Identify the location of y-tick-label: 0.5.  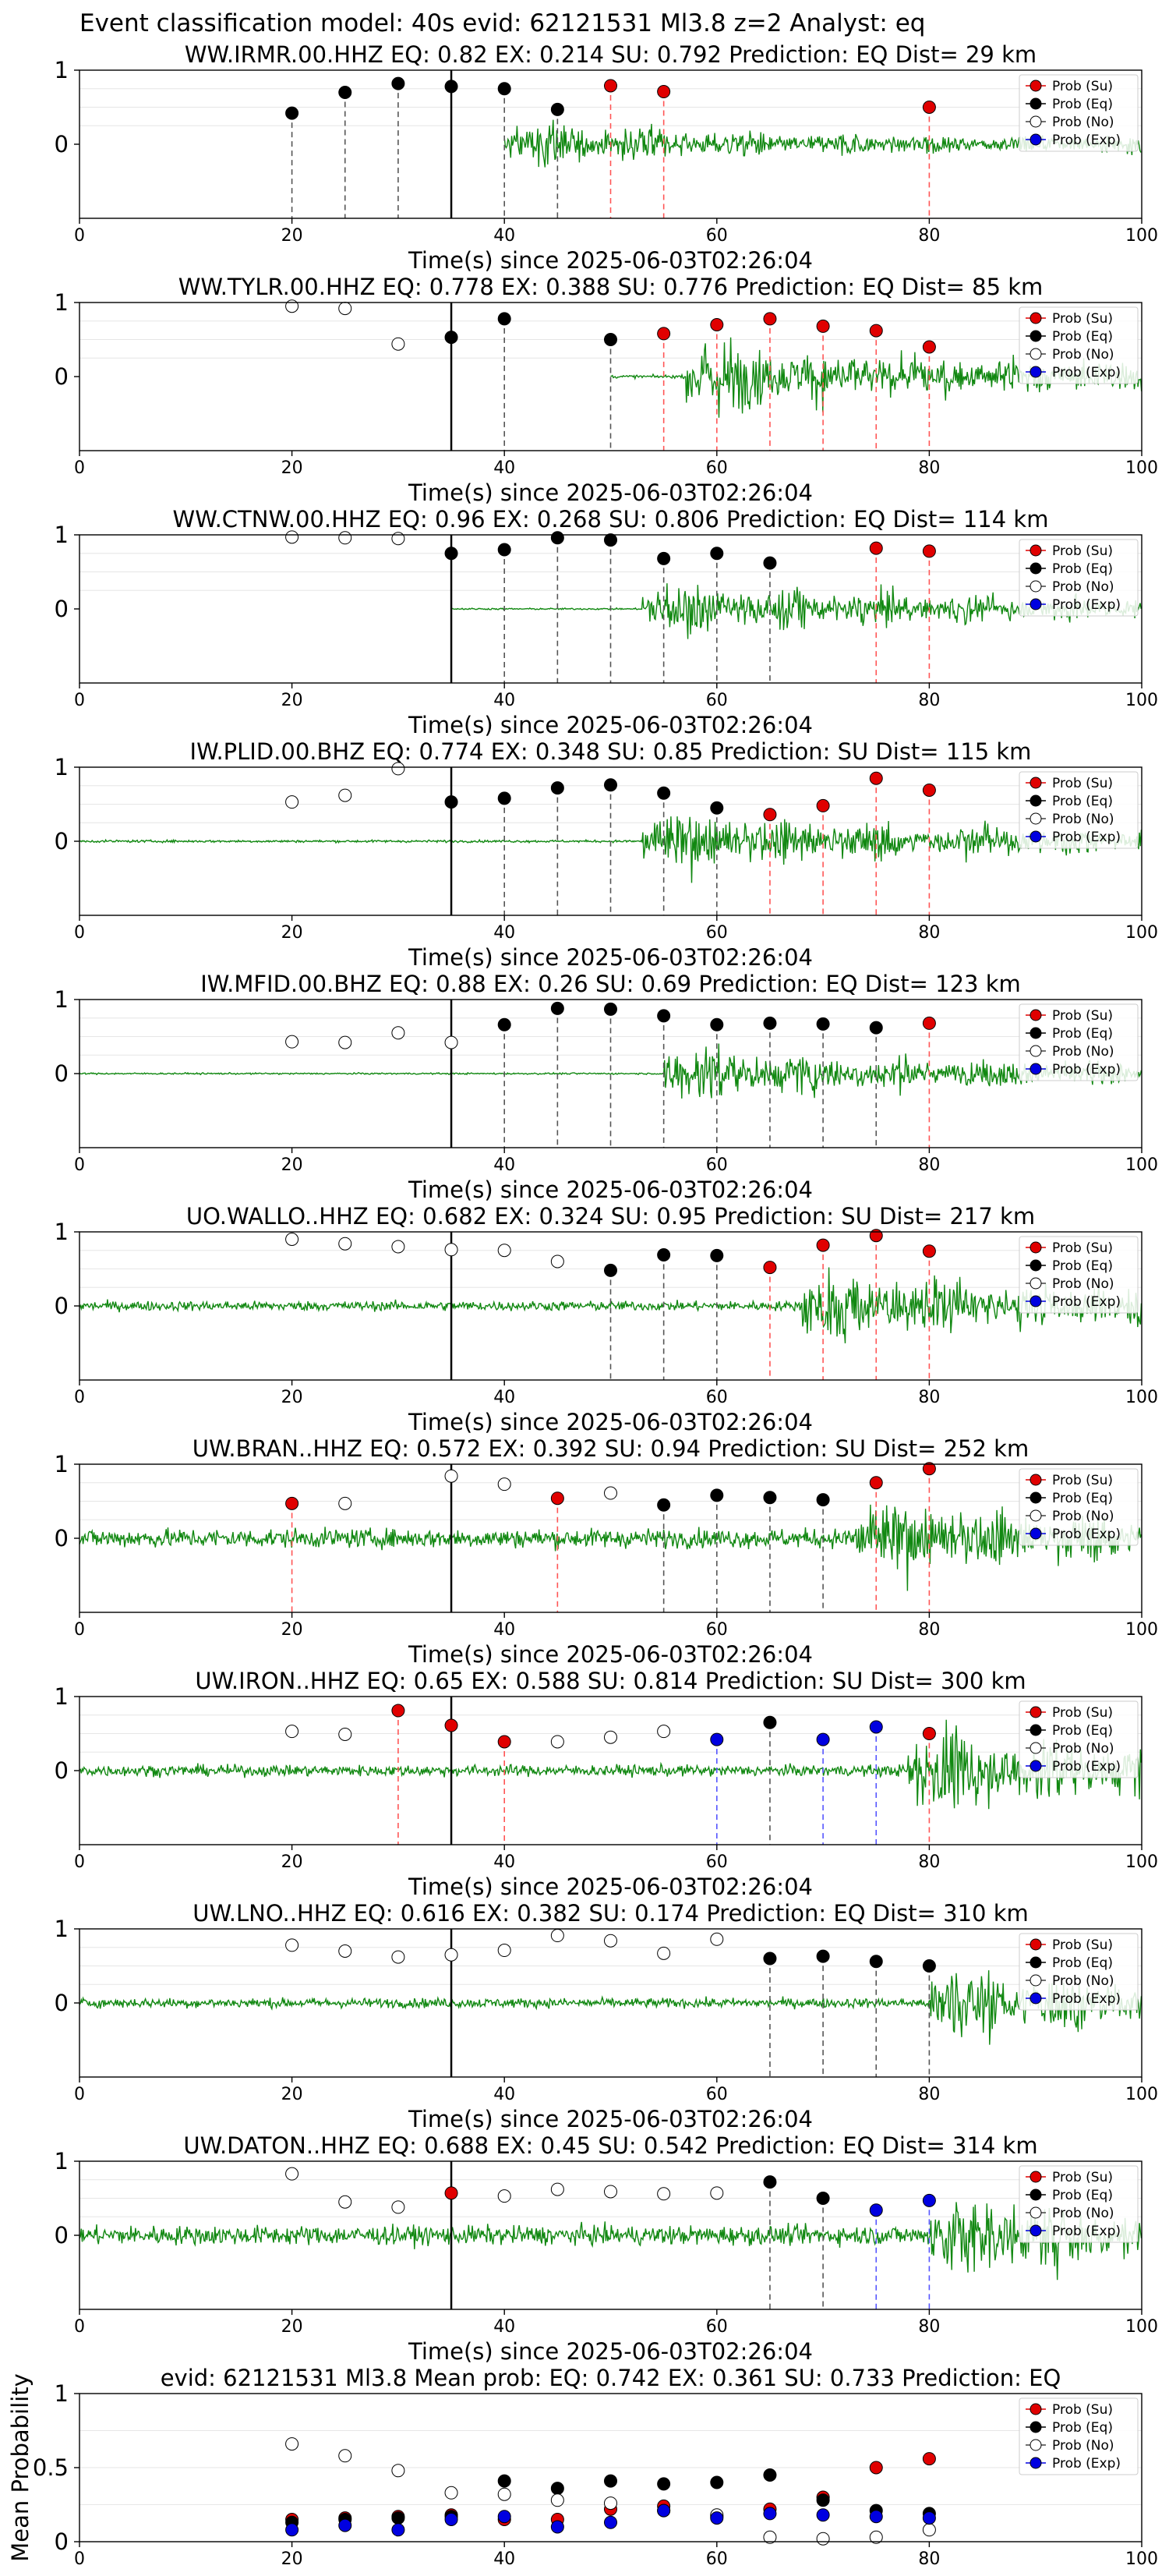
(51, 2467).